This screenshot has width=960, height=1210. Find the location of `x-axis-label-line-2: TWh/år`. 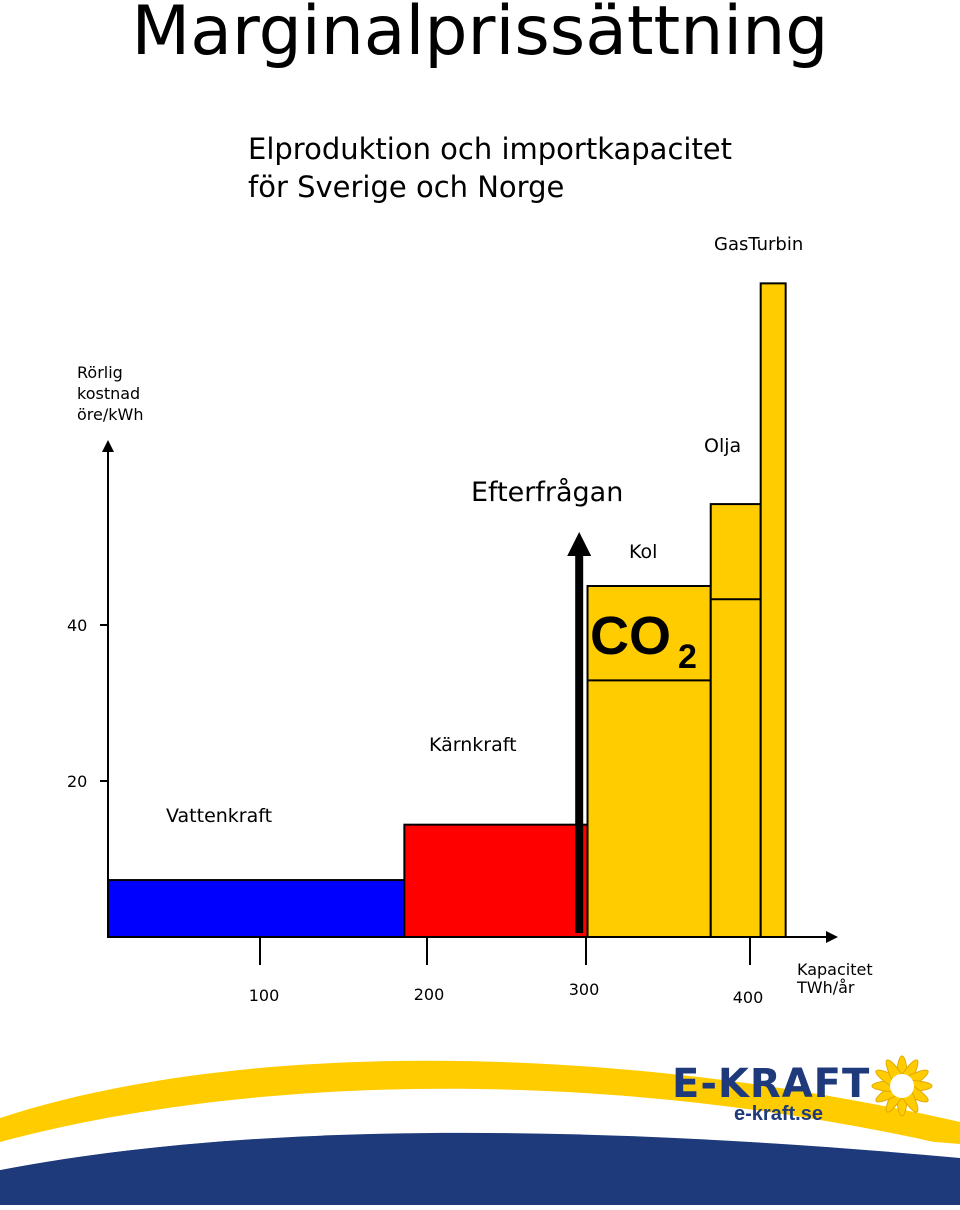

x-axis-label-line-2: TWh/år is located at coordinates (825, 987).